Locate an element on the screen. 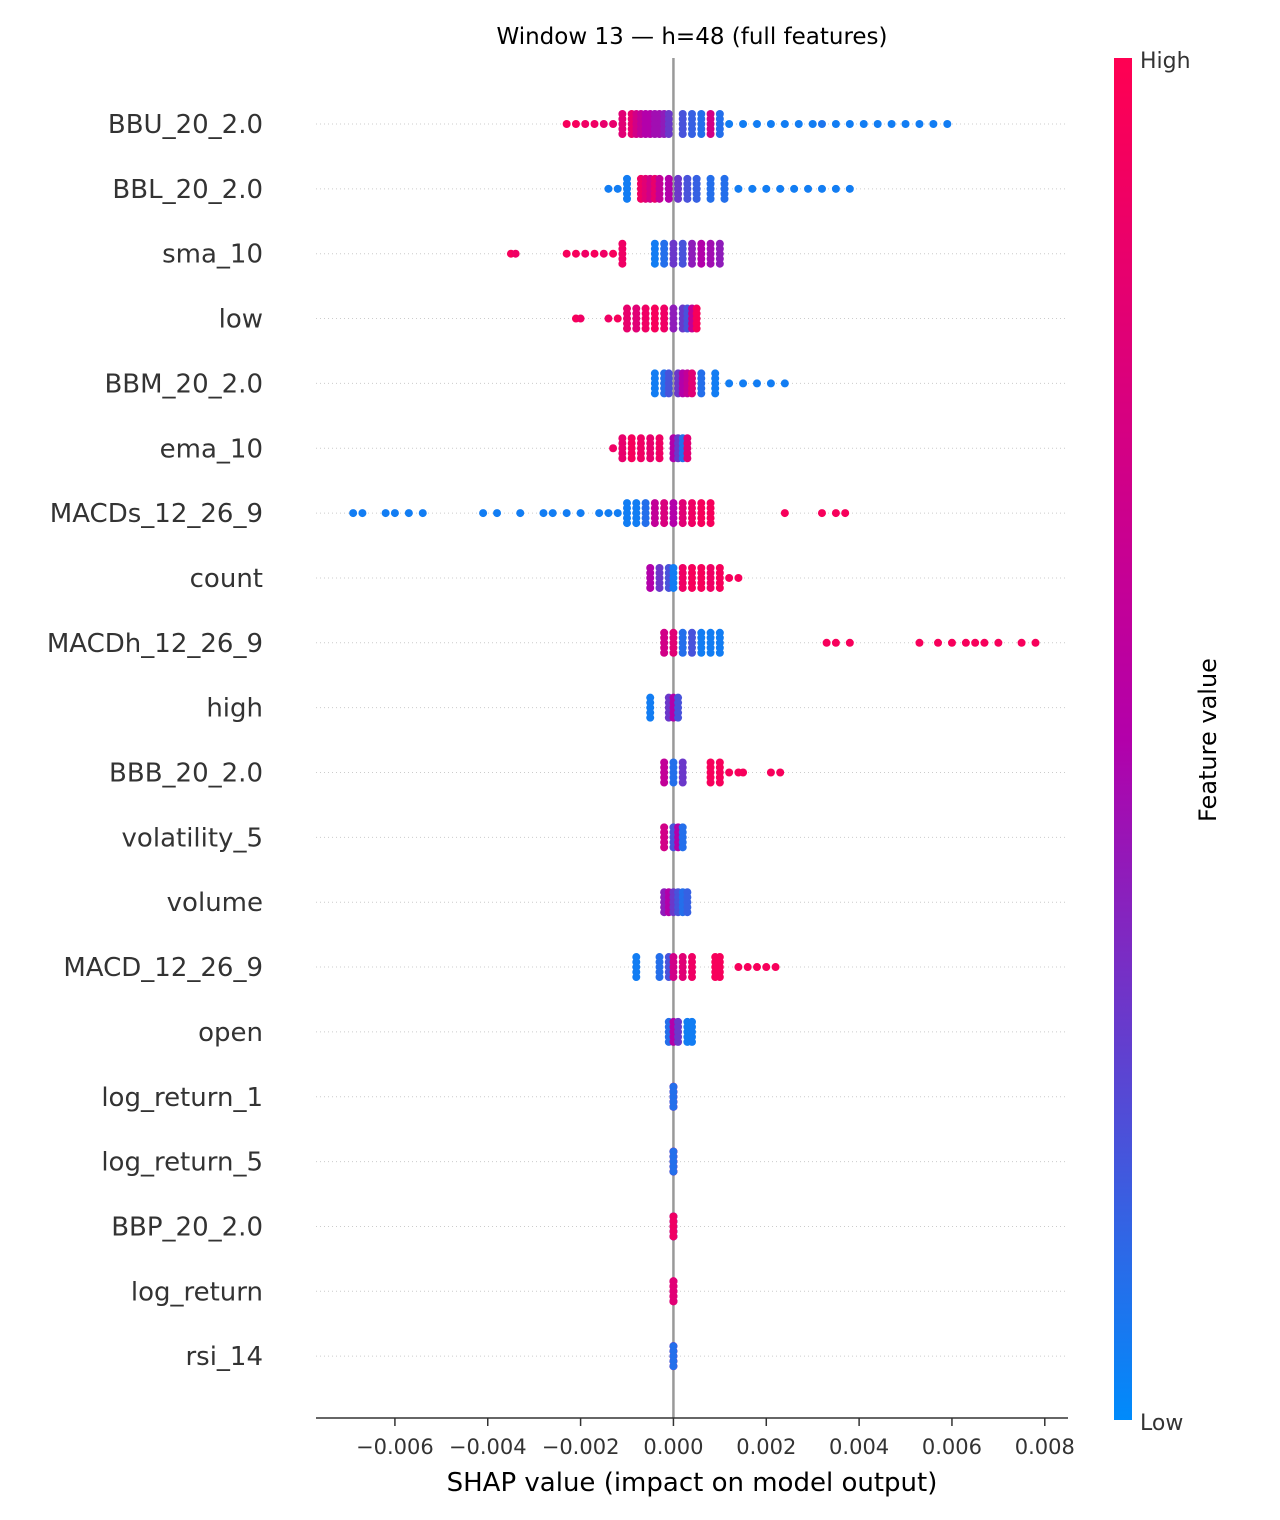  colorbar is located at coordinates (1123, 739).